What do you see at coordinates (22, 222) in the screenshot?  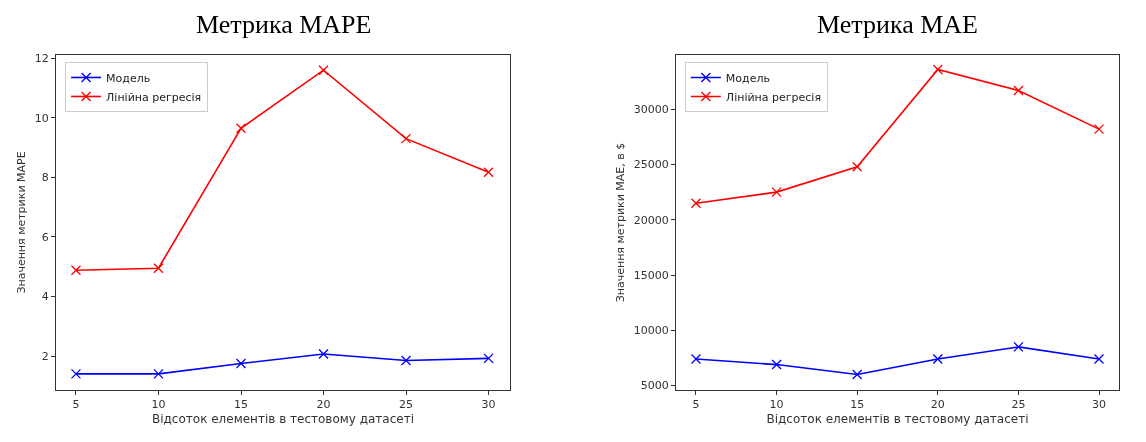 I see `y-axis-title: Значення метрики MAPE` at bounding box center [22, 222].